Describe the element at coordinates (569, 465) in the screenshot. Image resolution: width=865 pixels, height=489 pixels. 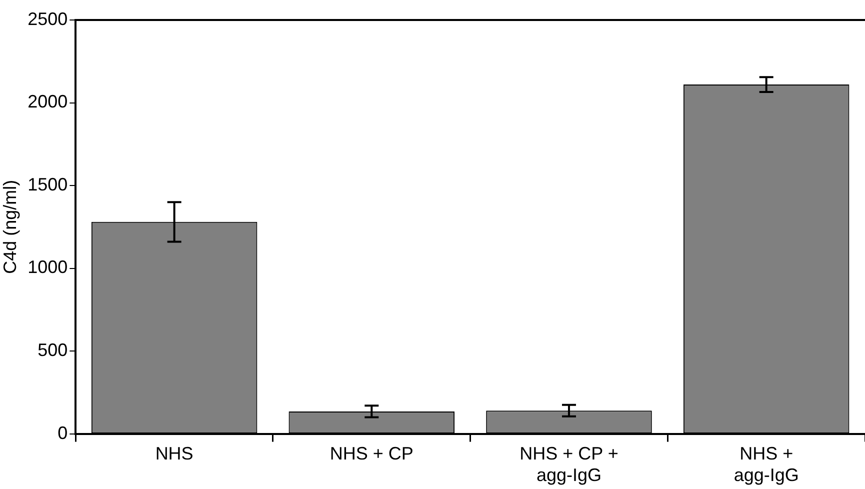
I see `x-tick-label: NHS + CP + agg-IgG` at that location.